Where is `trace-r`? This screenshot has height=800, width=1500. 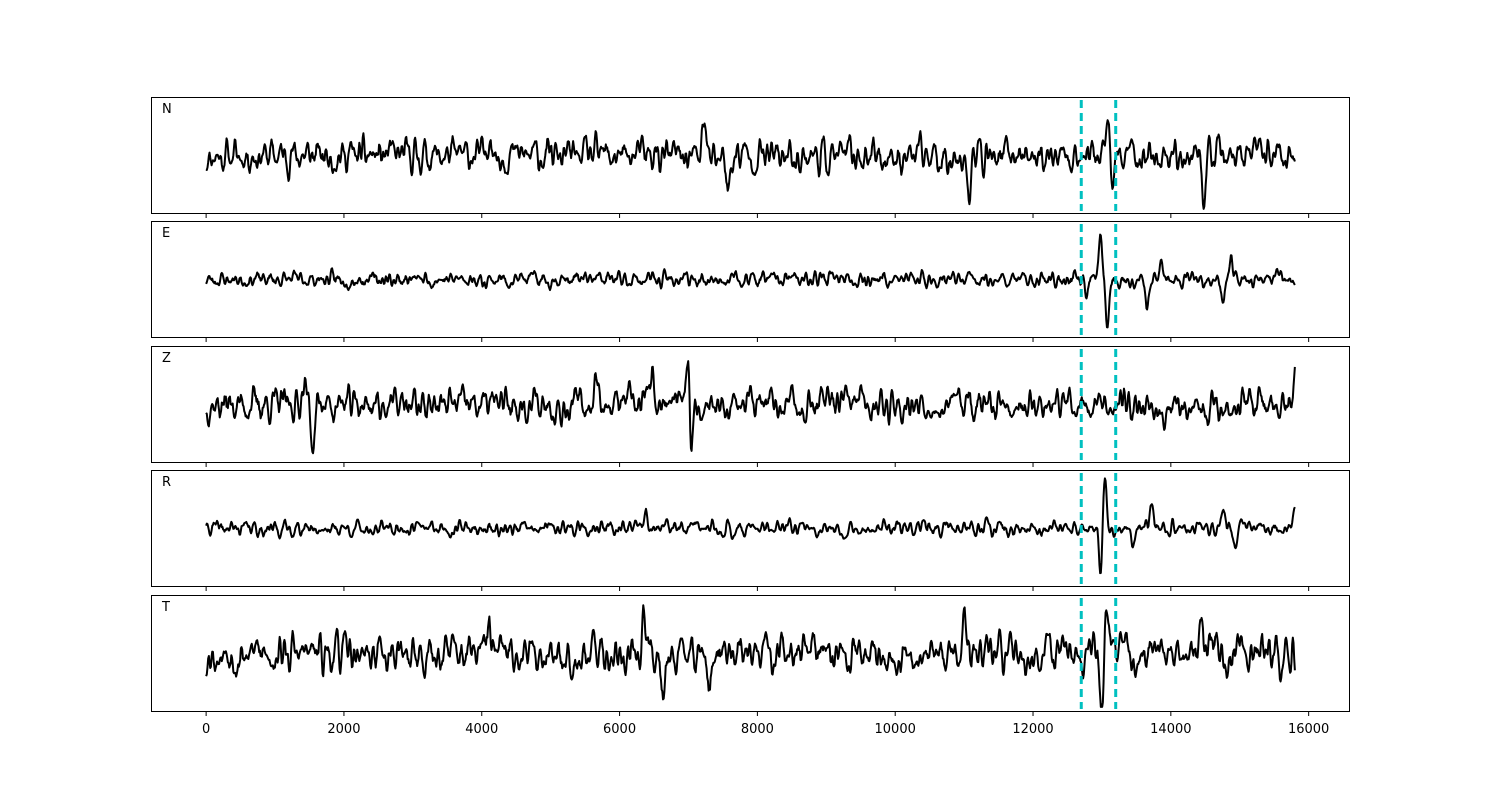 trace-r is located at coordinates (750, 526).